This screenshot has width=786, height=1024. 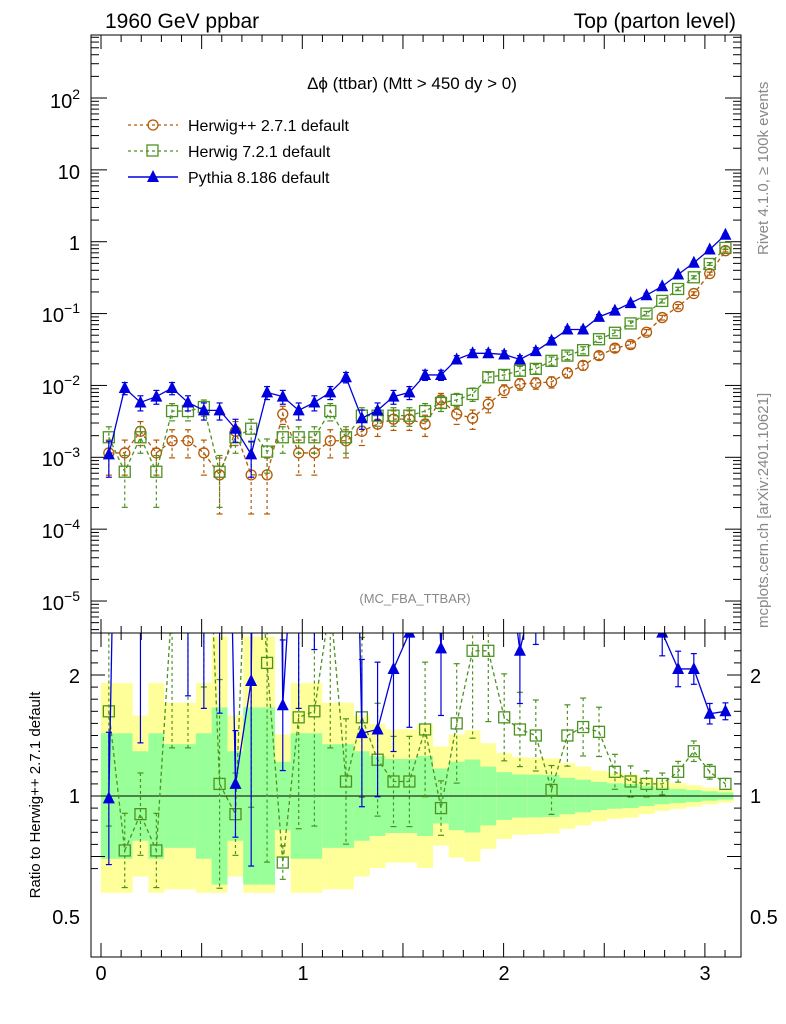 What do you see at coordinates (763, 510) in the screenshot?
I see `mcplots-citation-label: mcplots.cern.ch [arXiv:2401.10621]` at bounding box center [763, 510].